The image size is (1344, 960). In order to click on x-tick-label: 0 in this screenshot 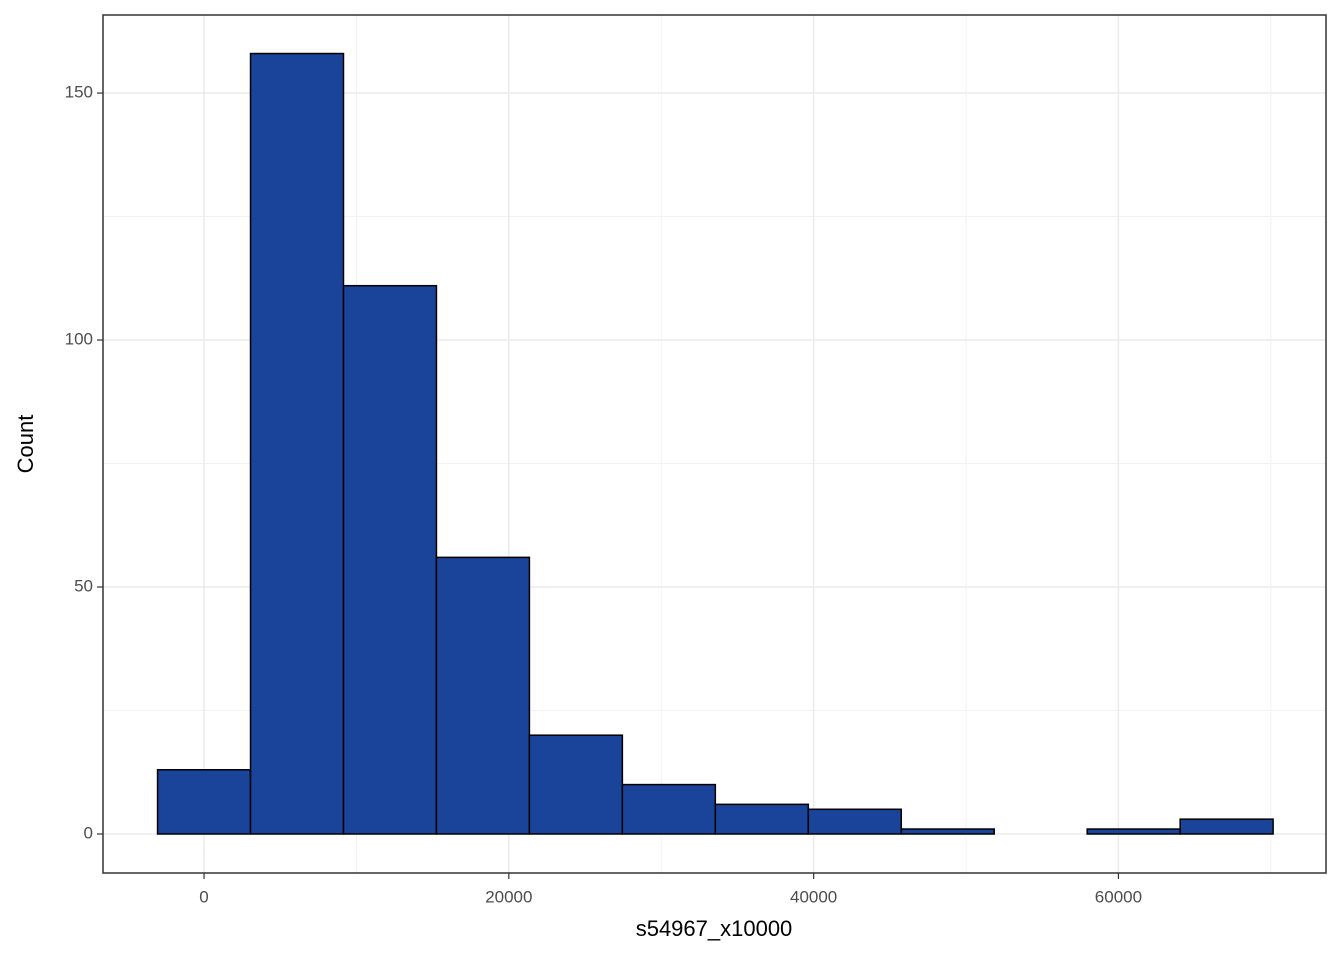, I will do `click(203, 896)`.